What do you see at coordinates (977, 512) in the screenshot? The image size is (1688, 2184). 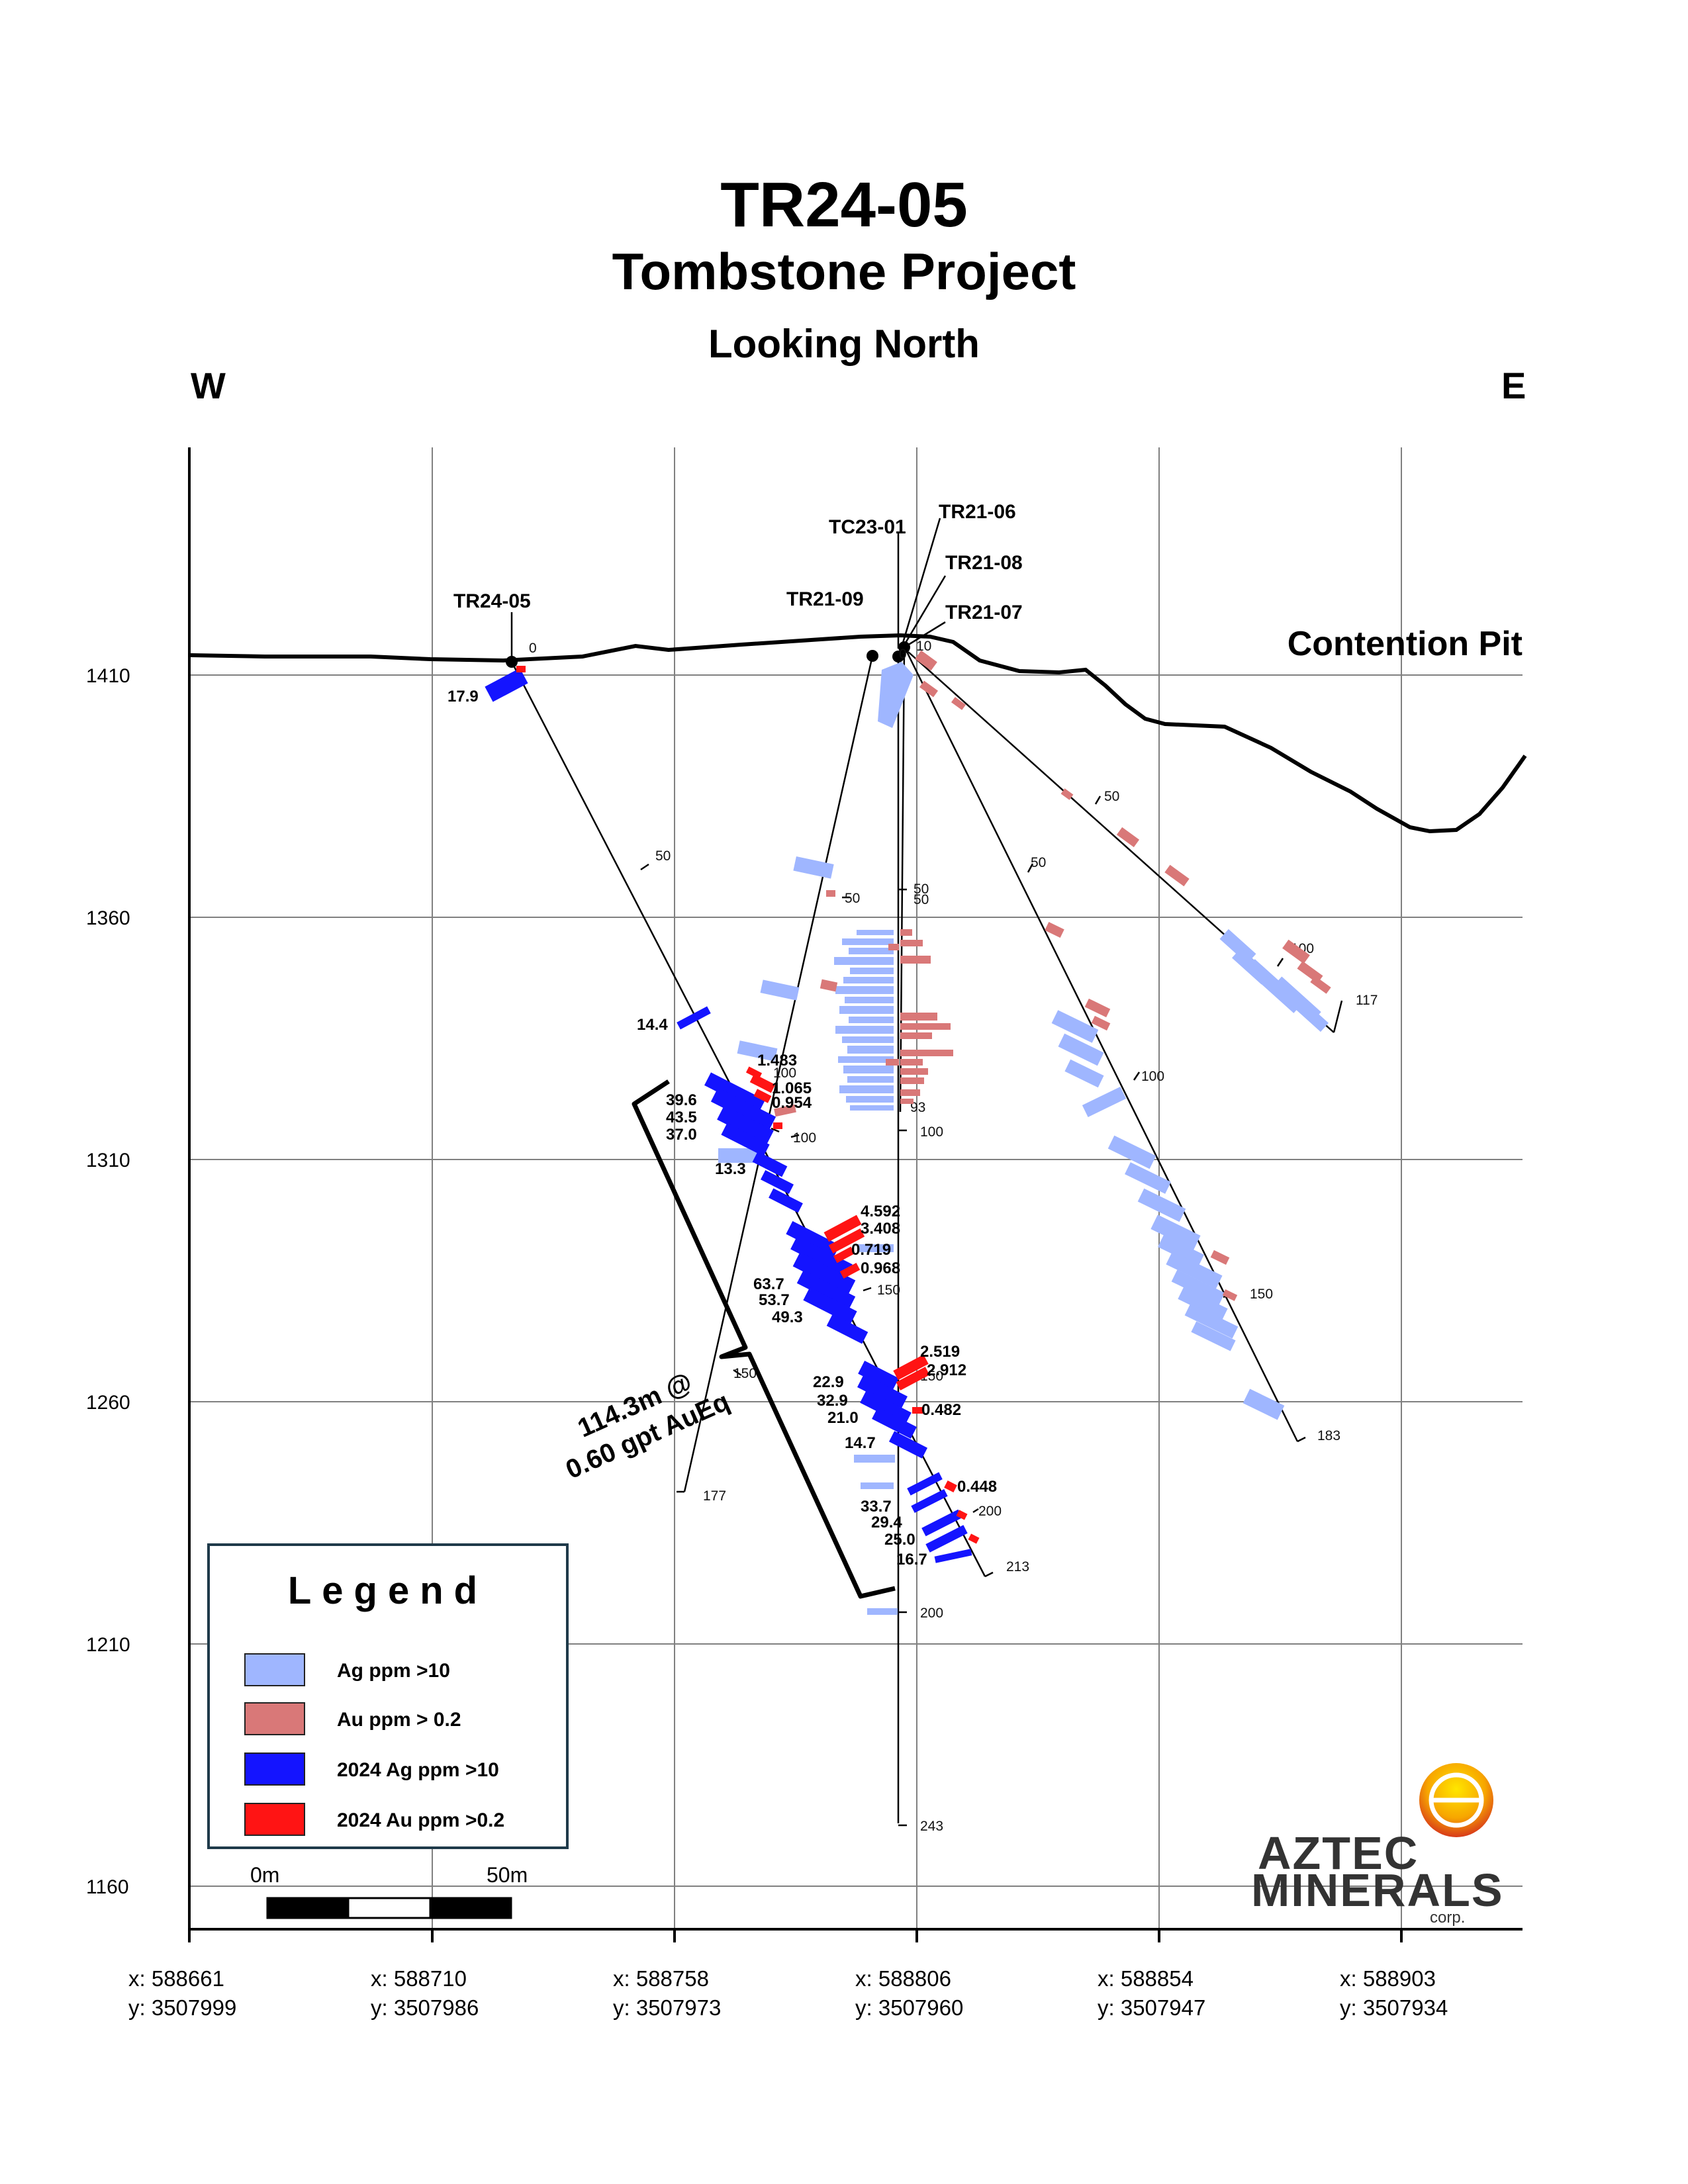 I see `hole-label-tr21-06: TR21-06` at bounding box center [977, 512].